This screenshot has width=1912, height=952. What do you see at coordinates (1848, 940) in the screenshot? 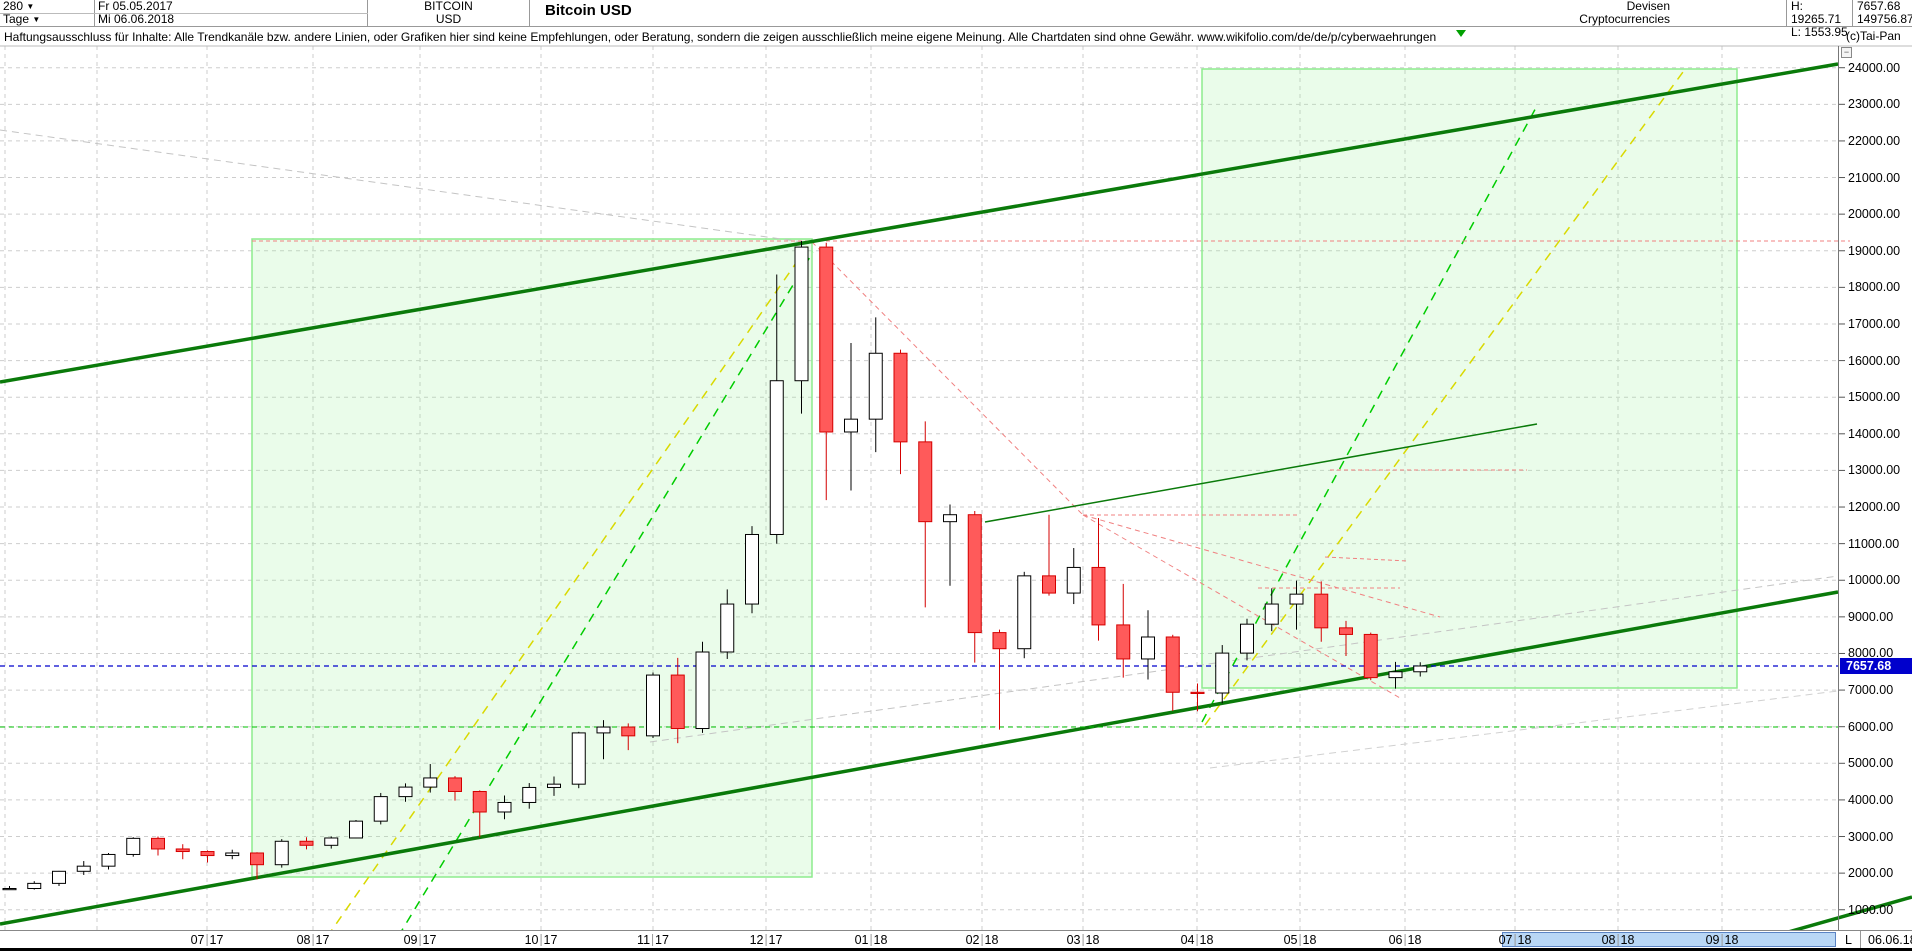
I see `last-bar-marker: L` at bounding box center [1848, 940].